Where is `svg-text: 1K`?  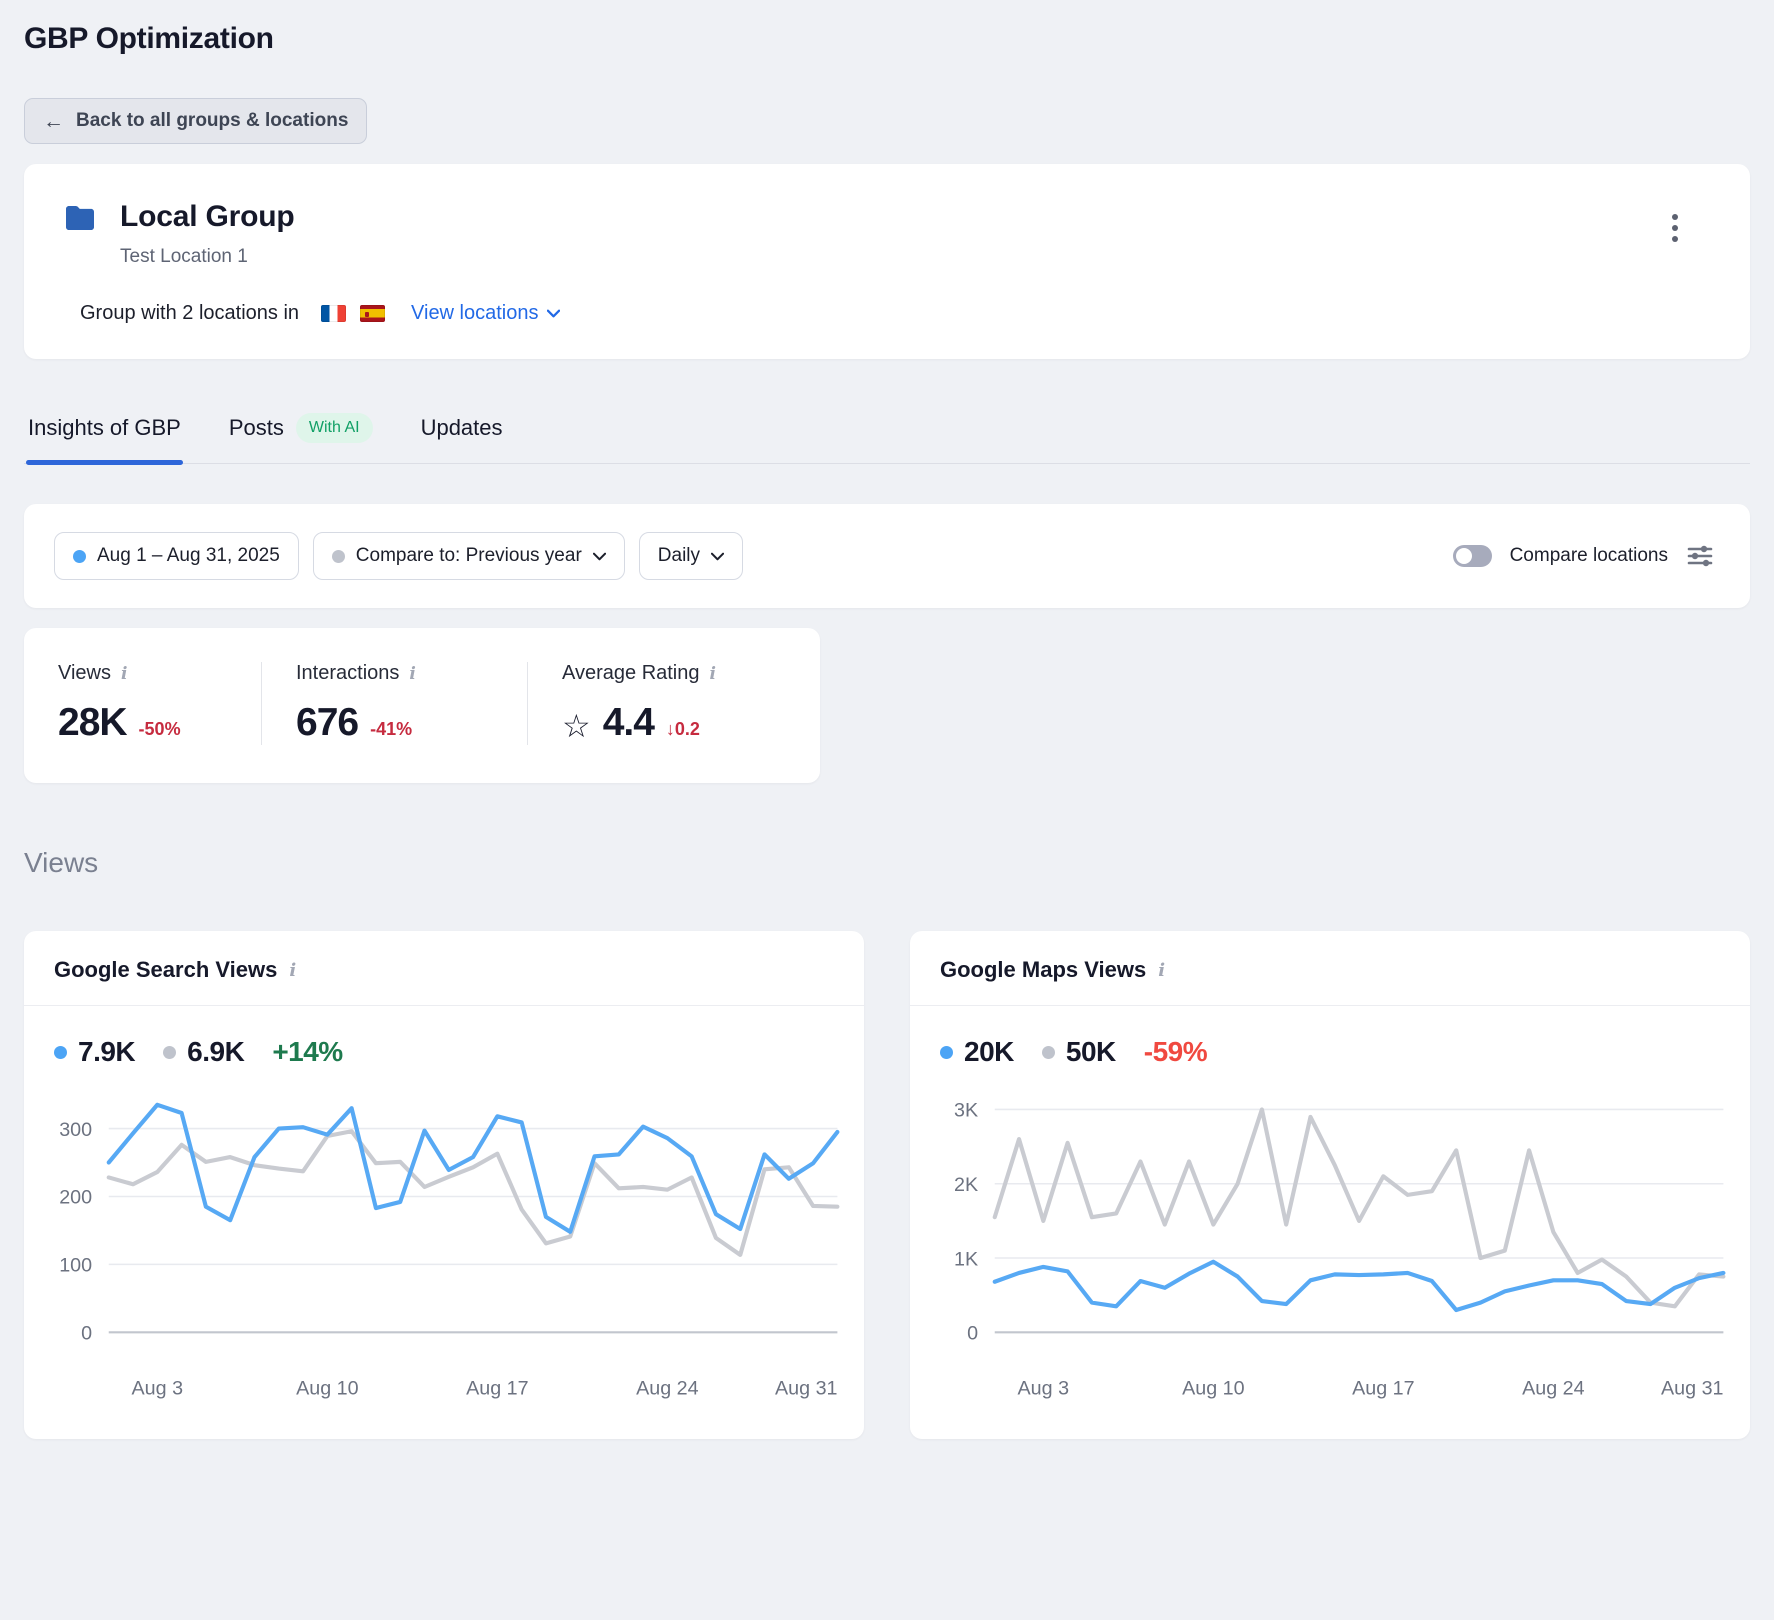
svg-text: 1K is located at coordinates (966, 1259).